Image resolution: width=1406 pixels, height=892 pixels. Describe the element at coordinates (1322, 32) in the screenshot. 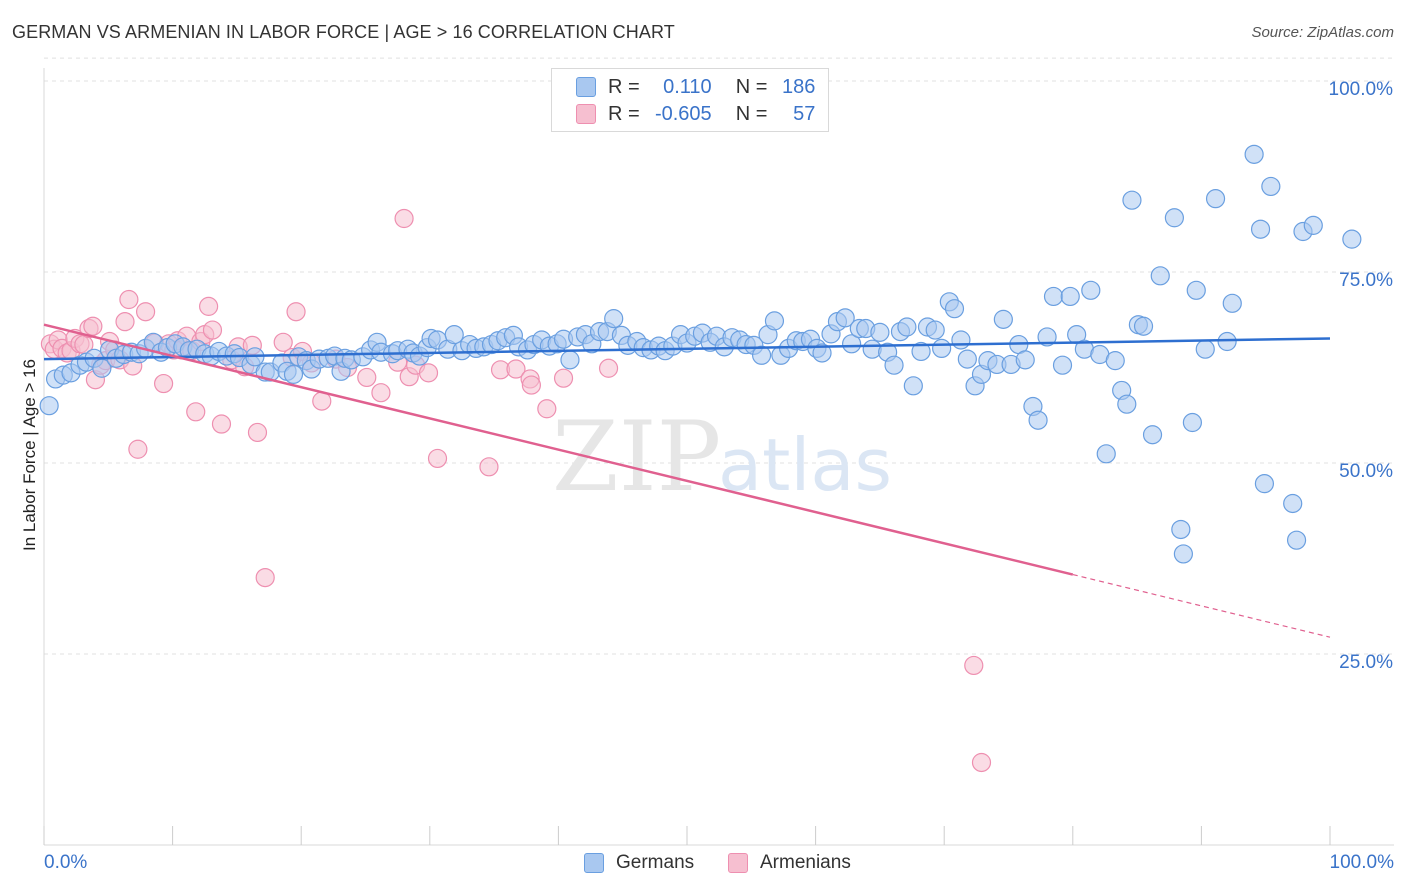

I see `source-label: Source: ZipAtlas.com` at that location.